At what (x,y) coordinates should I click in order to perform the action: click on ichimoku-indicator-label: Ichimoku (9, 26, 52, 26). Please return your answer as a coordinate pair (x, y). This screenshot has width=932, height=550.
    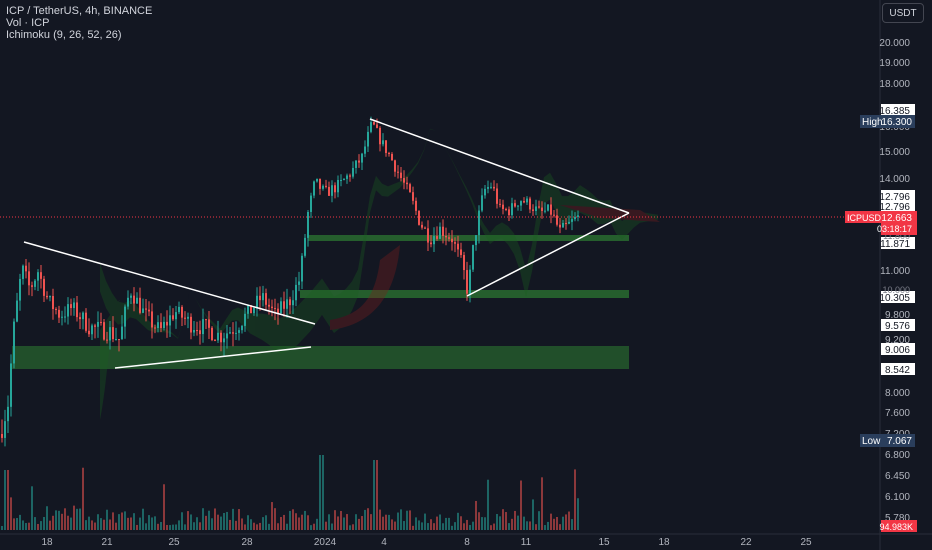
    Looking at the image, I should click on (64, 35).